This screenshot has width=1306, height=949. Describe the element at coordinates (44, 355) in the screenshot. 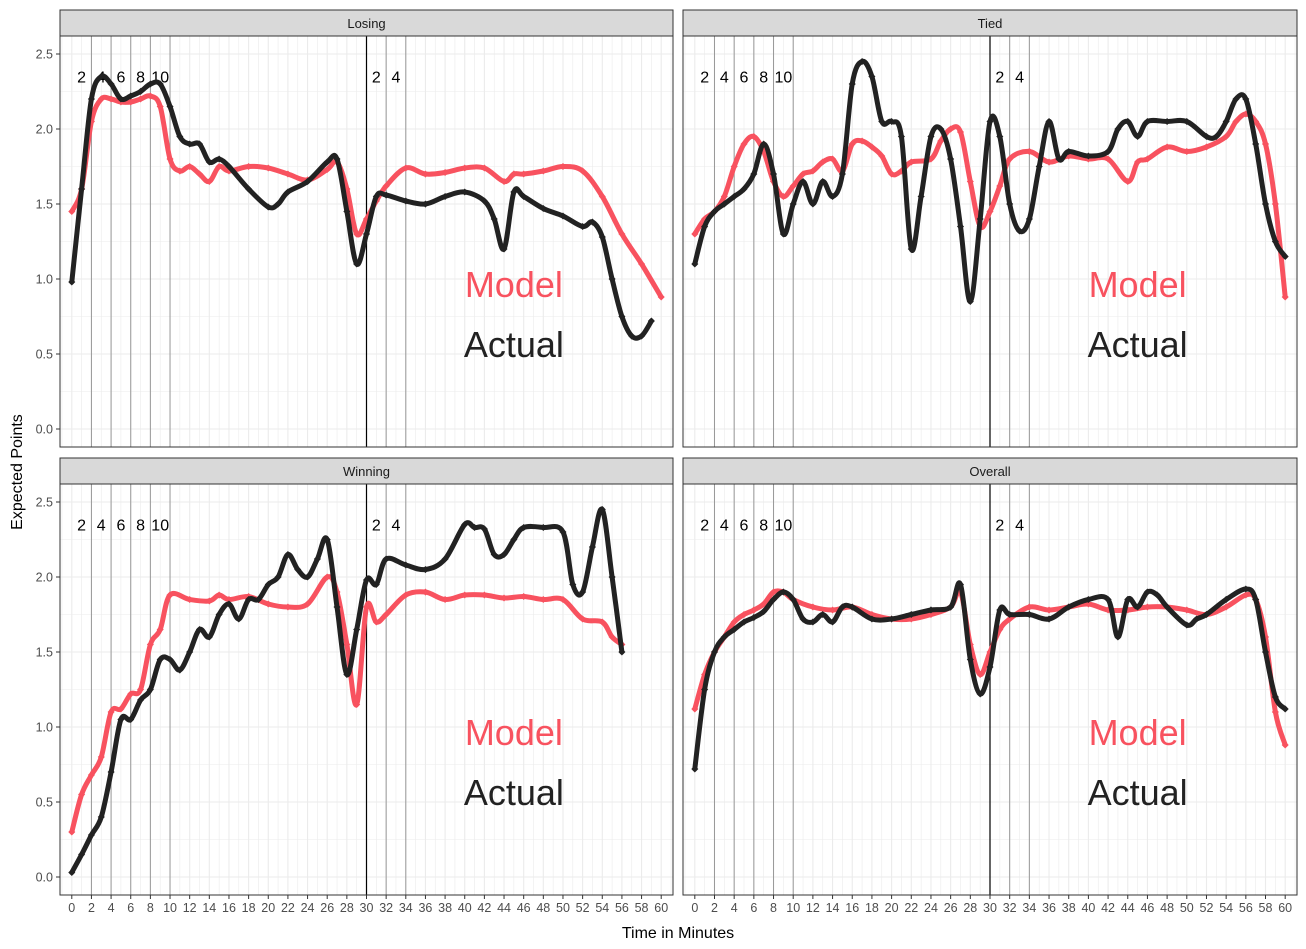

I see `y-tick-label: 0.5` at that location.